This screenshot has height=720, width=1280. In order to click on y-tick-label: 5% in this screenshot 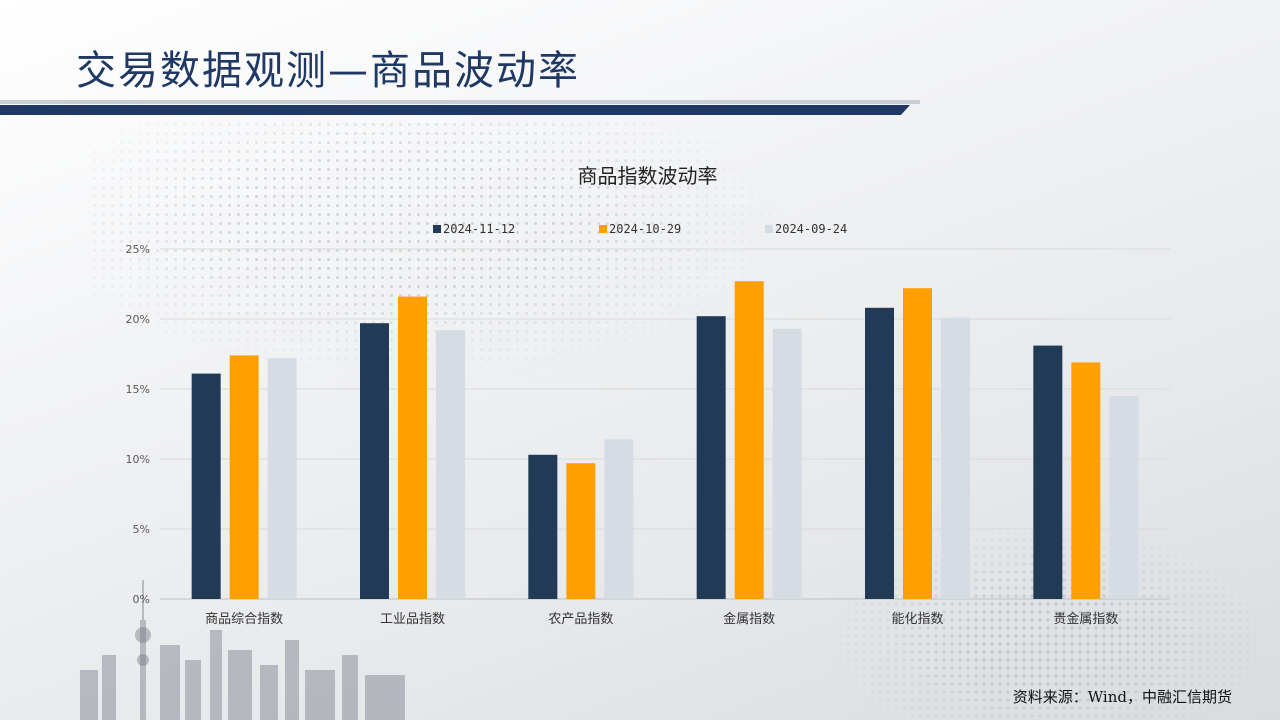, I will do `click(141, 529)`.